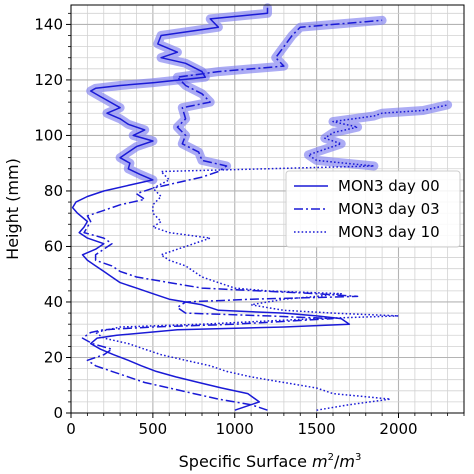 Image resolution: width=474 pixels, height=474 pixels. Describe the element at coordinates (53, 246) in the screenshot. I see `y-tick-label: 60` at that location.